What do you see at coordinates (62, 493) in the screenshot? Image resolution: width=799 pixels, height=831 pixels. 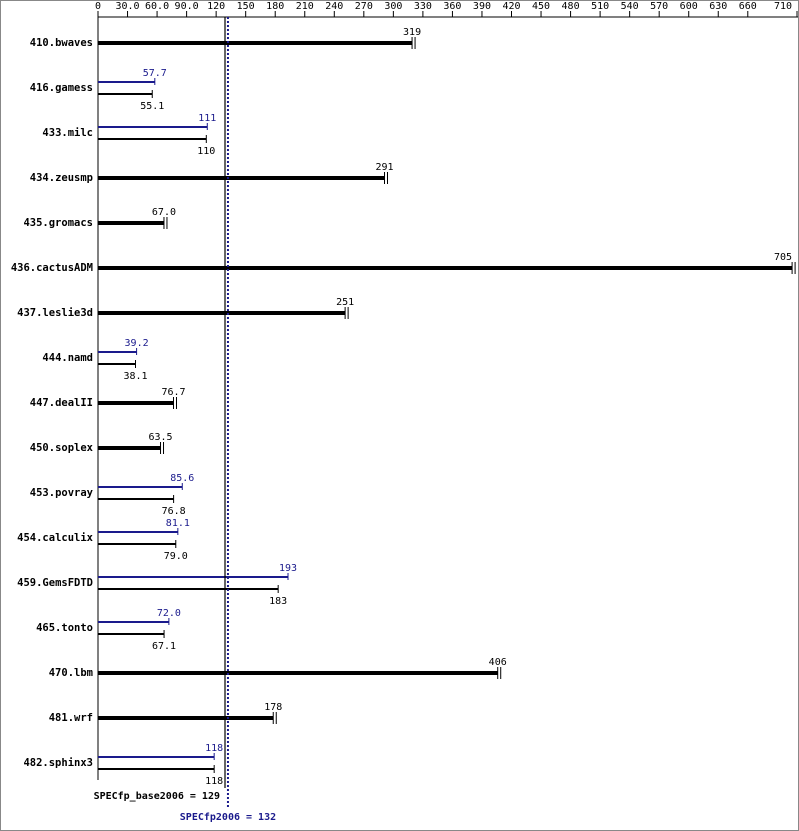 I see `category-label cat: 453.povray` at bounding box center [62, 493].